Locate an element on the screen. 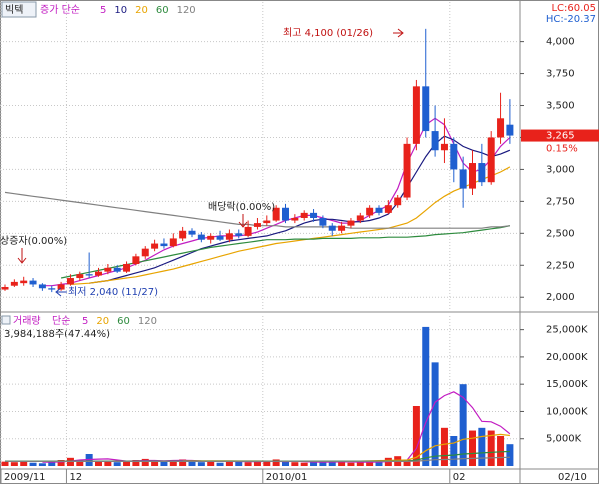  last-price-box is located at coordinates (560, 135).